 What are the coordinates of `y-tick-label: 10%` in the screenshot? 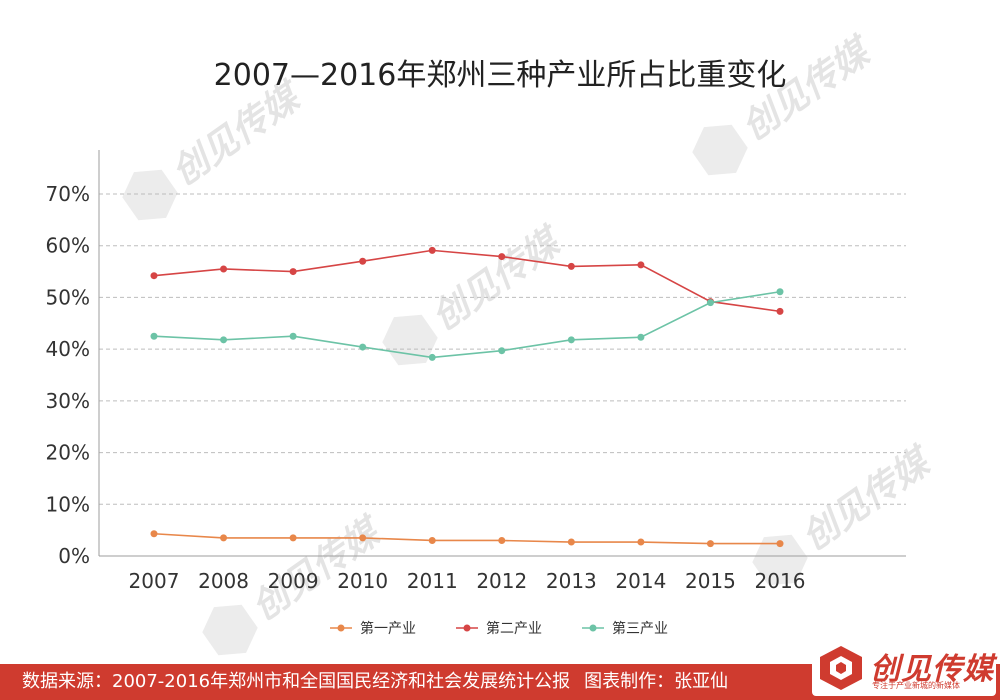 It's located at (68, 504).